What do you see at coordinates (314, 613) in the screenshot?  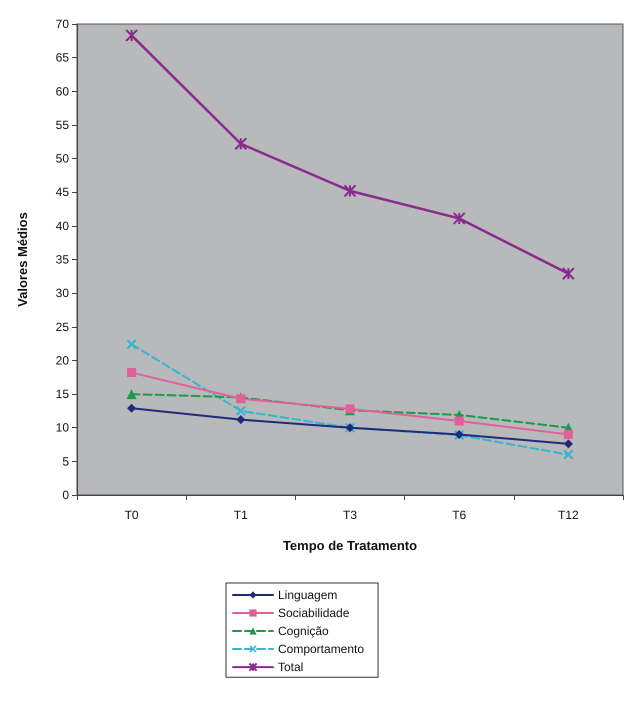 I see `legend-label: Sociabilidade` at bounding box center [314, 613].